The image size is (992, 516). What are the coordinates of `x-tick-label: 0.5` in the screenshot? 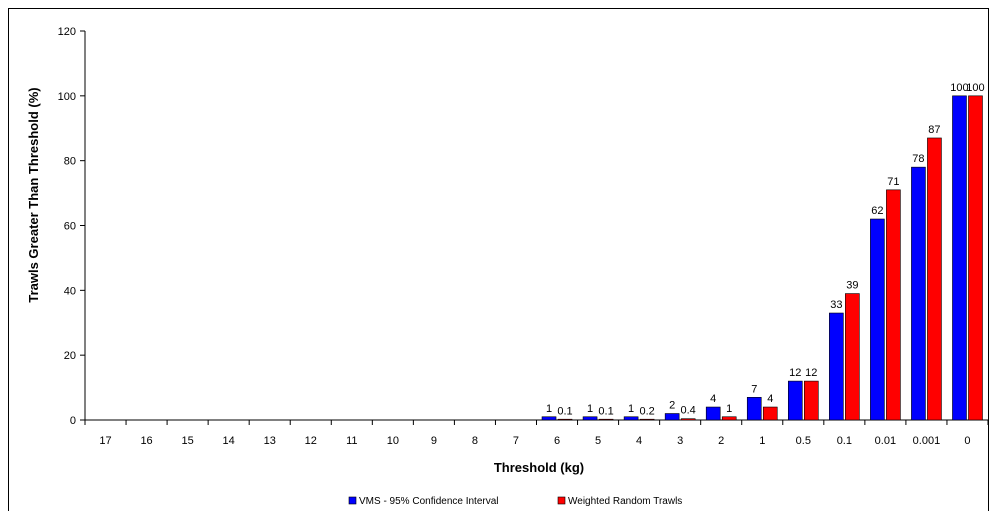 It's located at (803, 441).